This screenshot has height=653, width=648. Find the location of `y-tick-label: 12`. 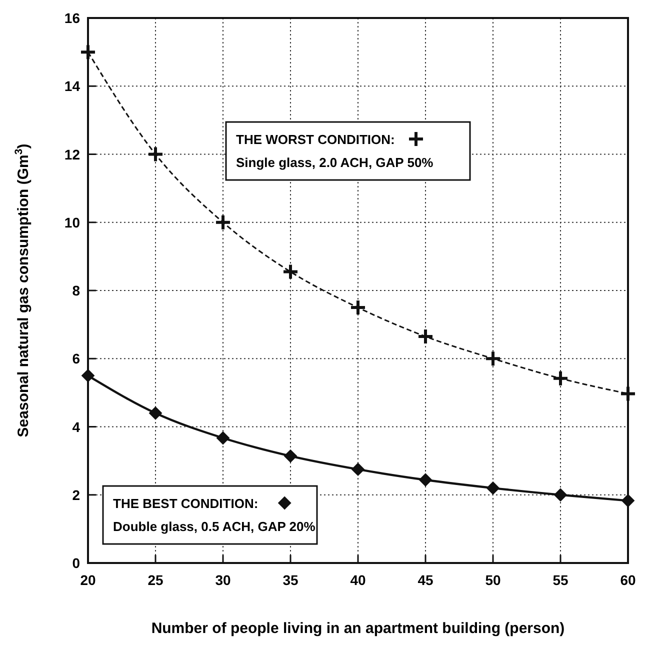

y-tick-label: 12 is located at coordinates (72, 154).